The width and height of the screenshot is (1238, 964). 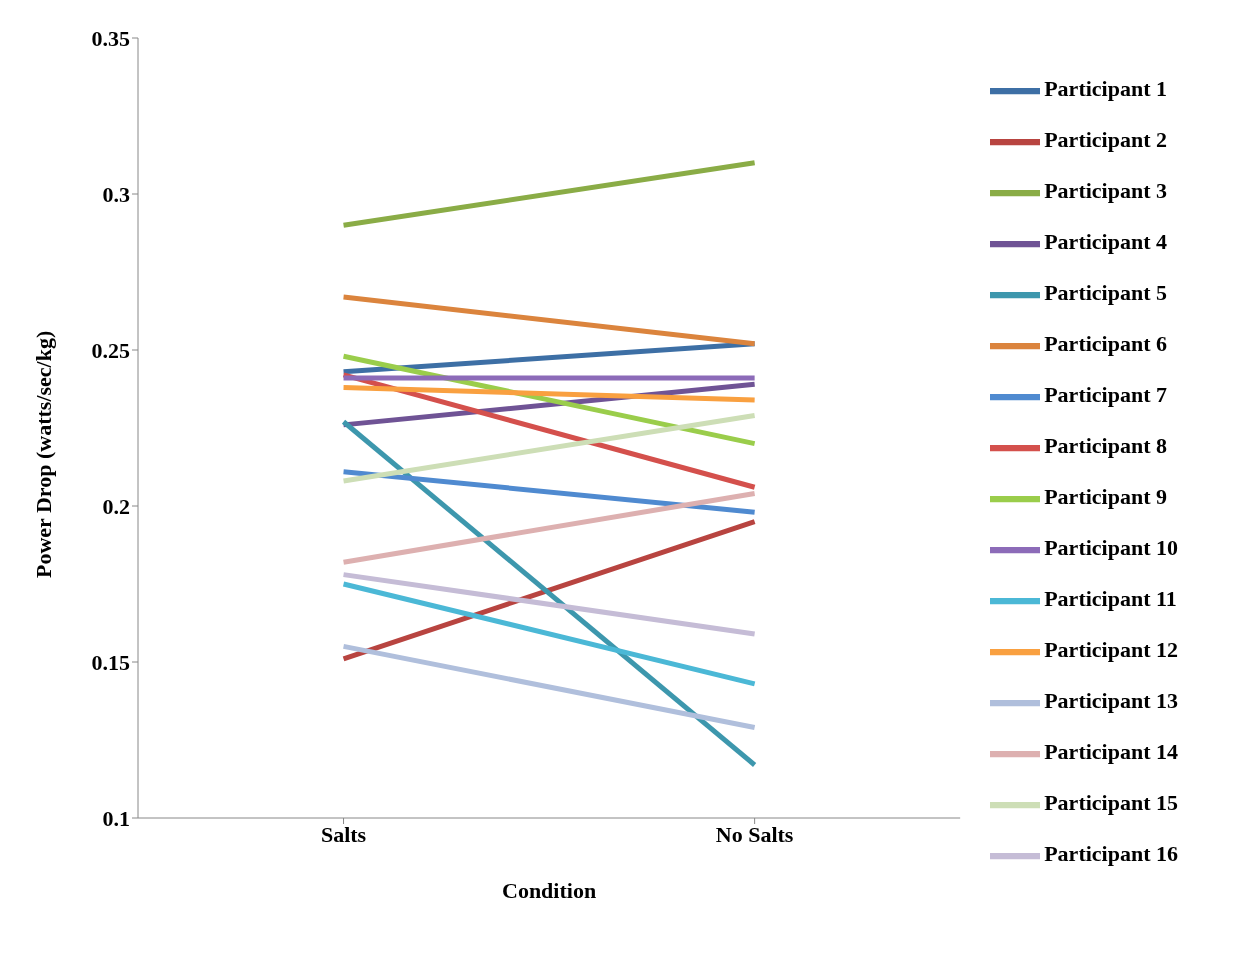 What do you see at coordinates (1105, 496) in the screenshot?
I see `legend-label: Participant 9` at bounding box center [1105, 496].